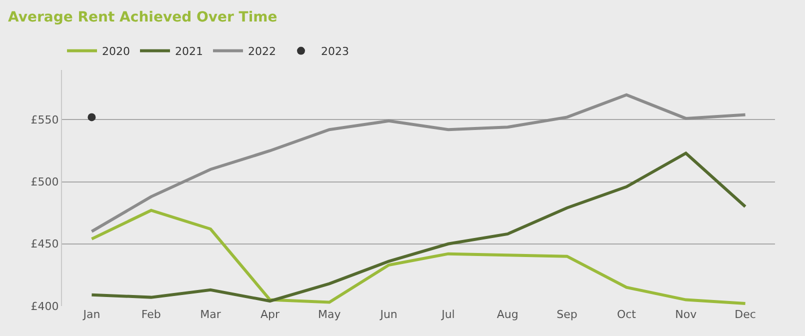  What do you see at coordinates (44, 306) in the screenshot?
I see `y-tick-label: £400` at bounding box center [44, 306].